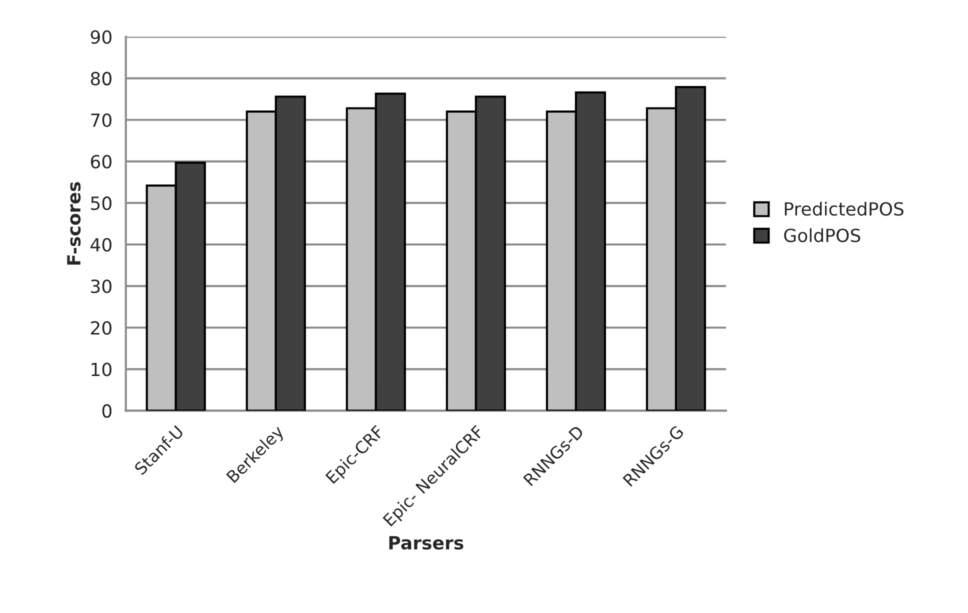  Describe the element at coordinates (101, 161) in the screenshot. I see `y-tick-label: 60` at that location.